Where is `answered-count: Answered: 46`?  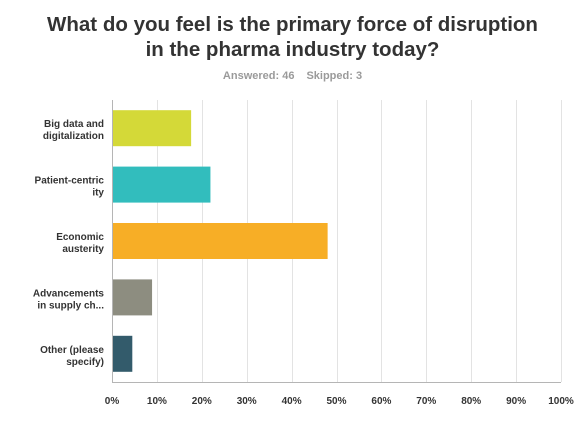
answered-count: Answered: 46 is located at coordinates (258, 76).